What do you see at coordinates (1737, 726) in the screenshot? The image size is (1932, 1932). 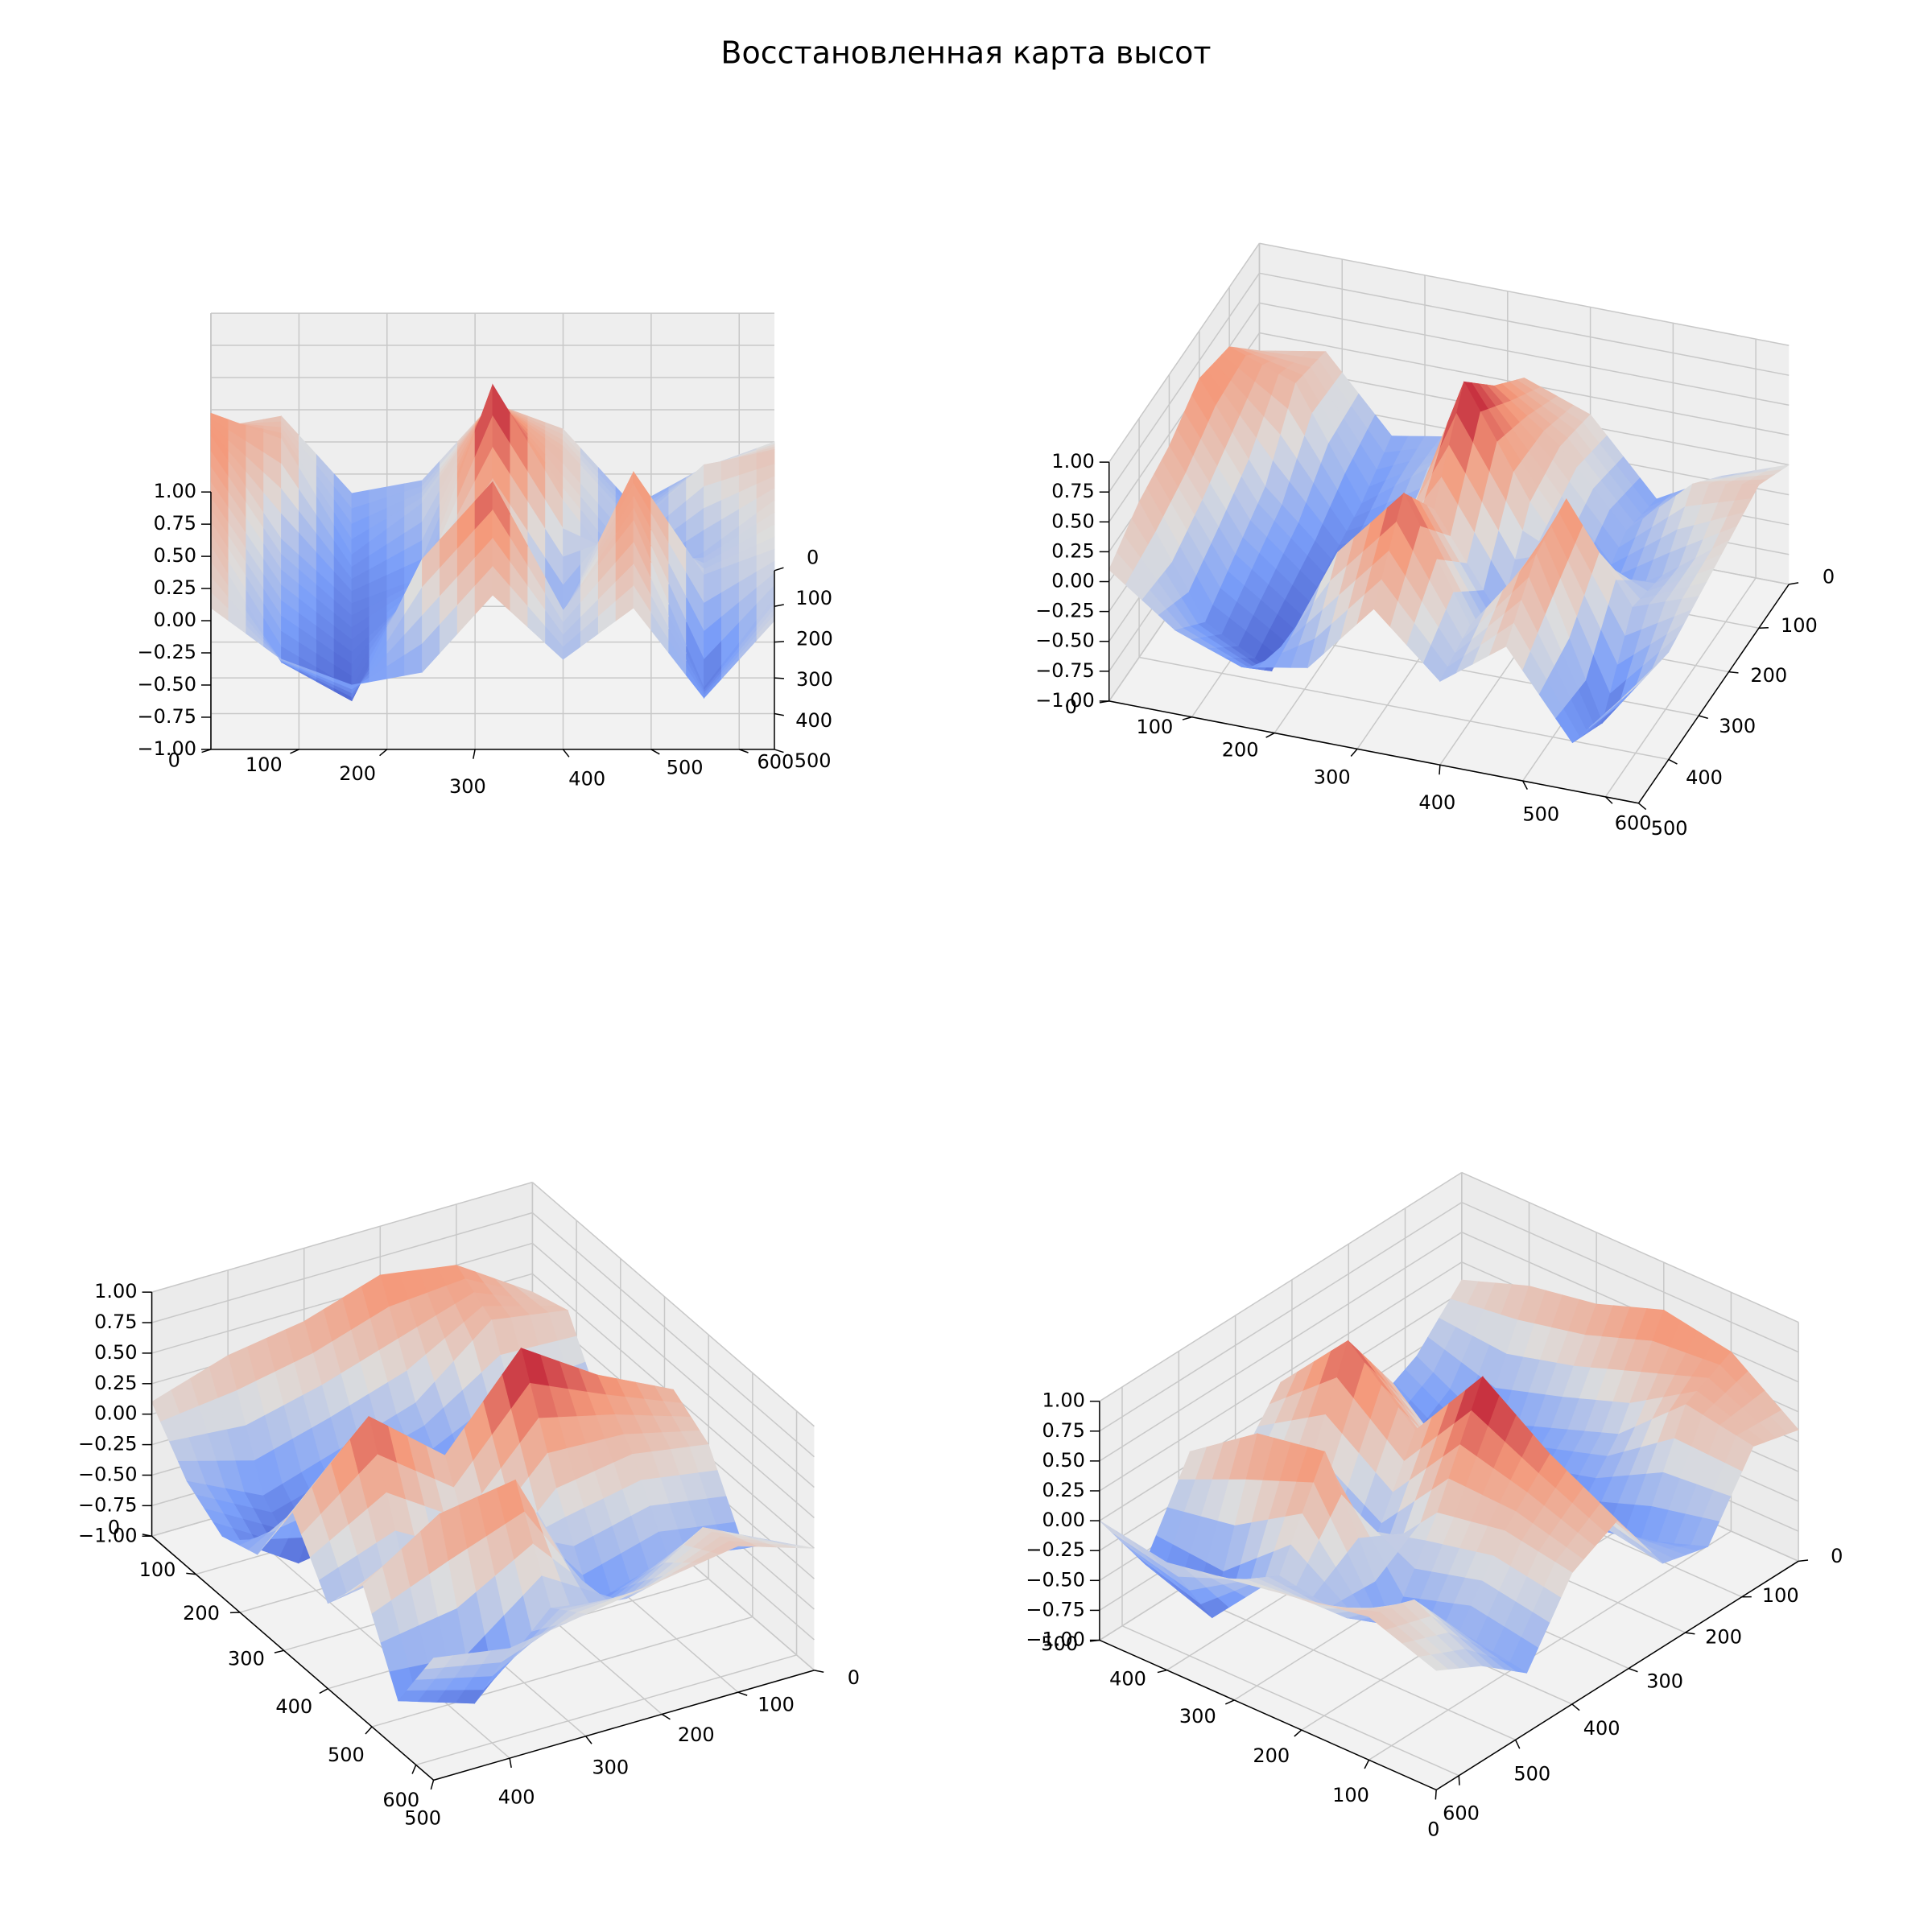 I see `y-tick-label: 300` at bounding box center [1737, 726].